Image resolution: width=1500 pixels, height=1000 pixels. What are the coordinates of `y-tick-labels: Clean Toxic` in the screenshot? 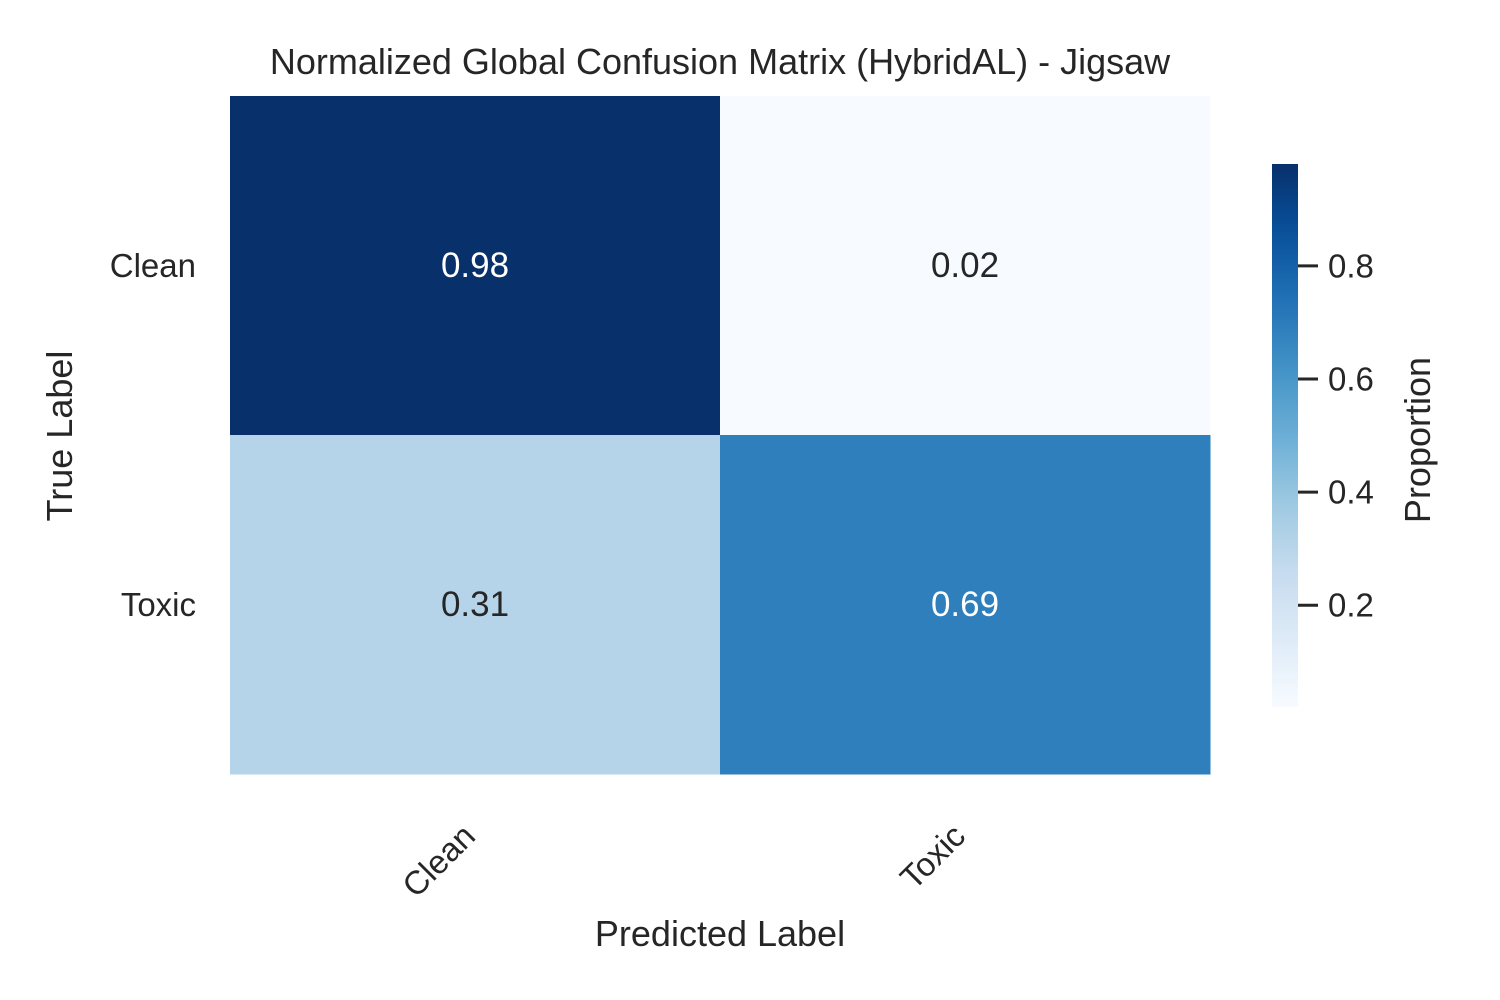 It's located at (153, 435).